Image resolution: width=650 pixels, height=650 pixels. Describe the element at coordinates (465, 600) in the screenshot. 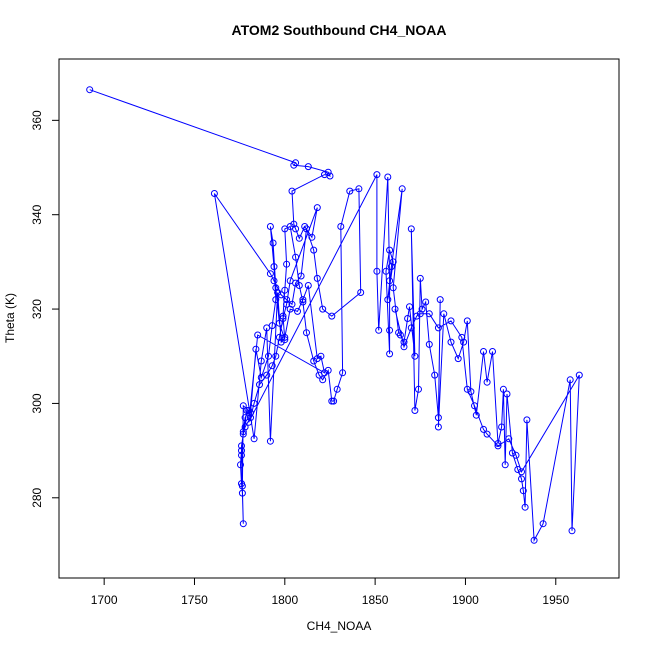

I see `x-tick-label: 1900` at that location.